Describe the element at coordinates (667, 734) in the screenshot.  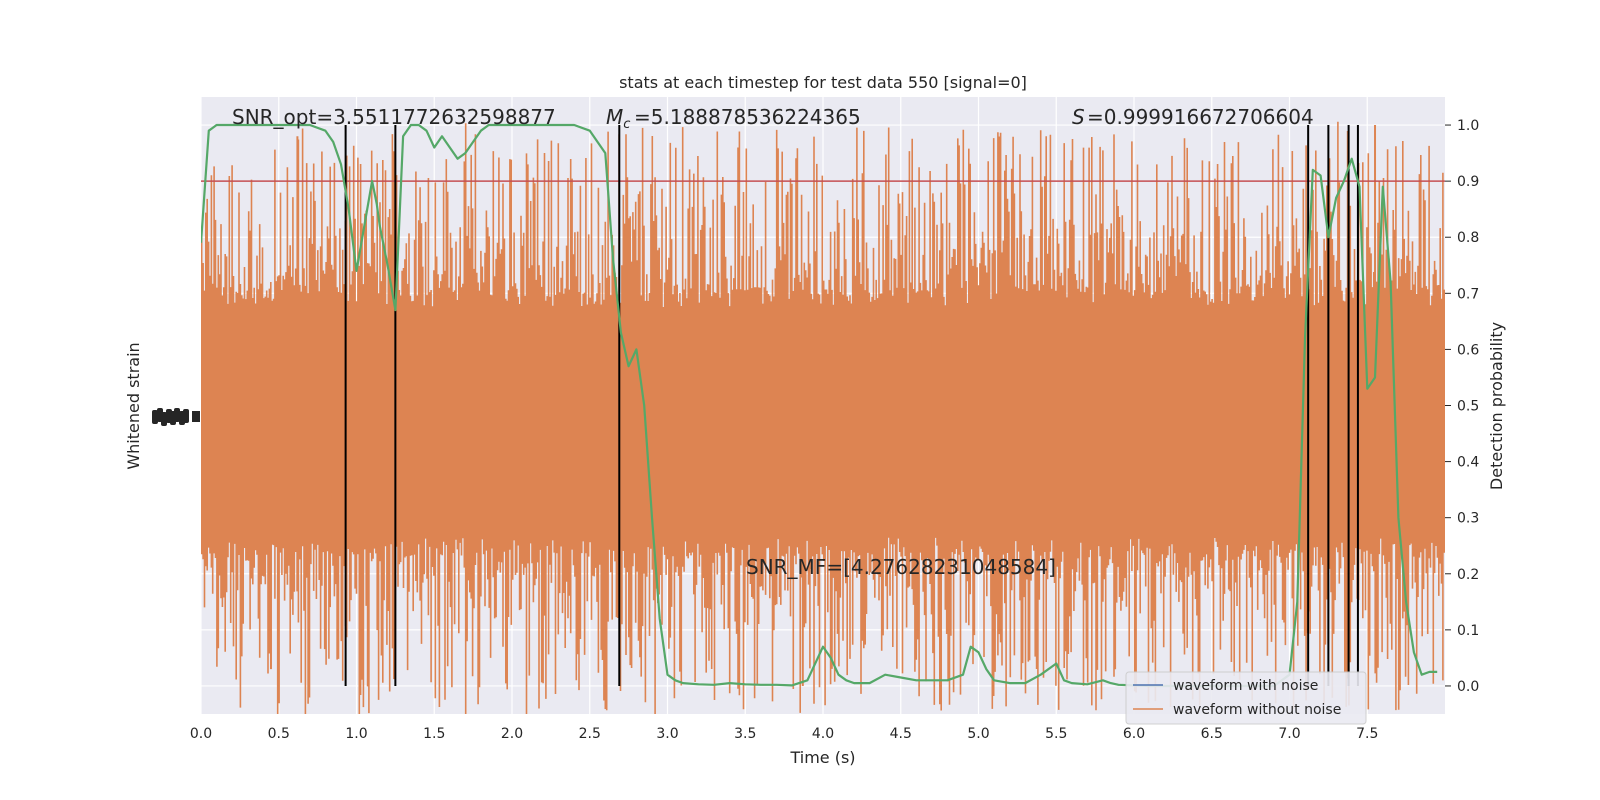
I see `x-tick-label: 3.0` at that location.